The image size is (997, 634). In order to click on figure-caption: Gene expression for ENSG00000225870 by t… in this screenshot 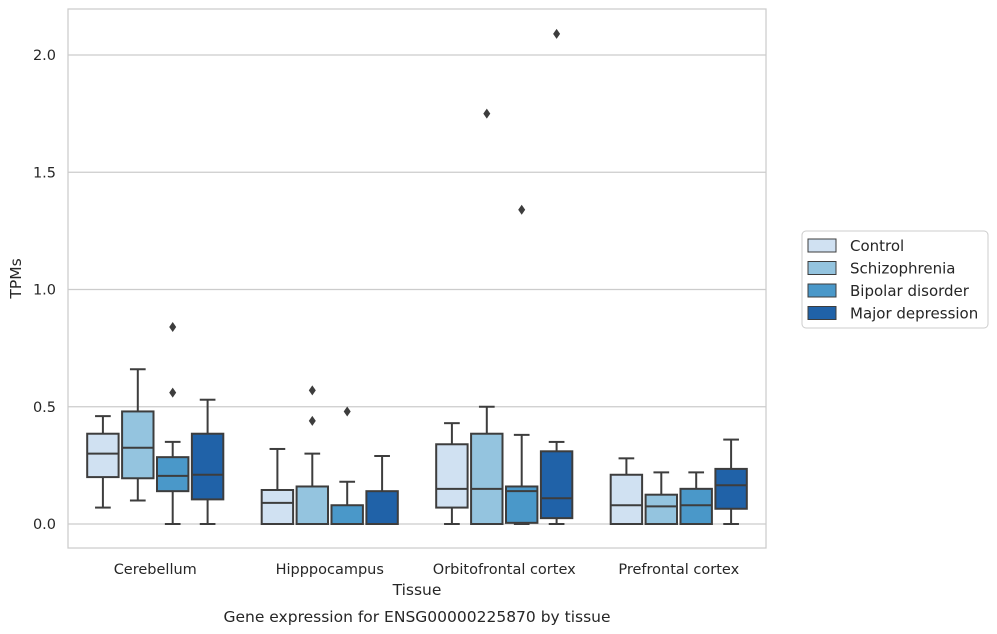, I will do `click(416, 617)`.